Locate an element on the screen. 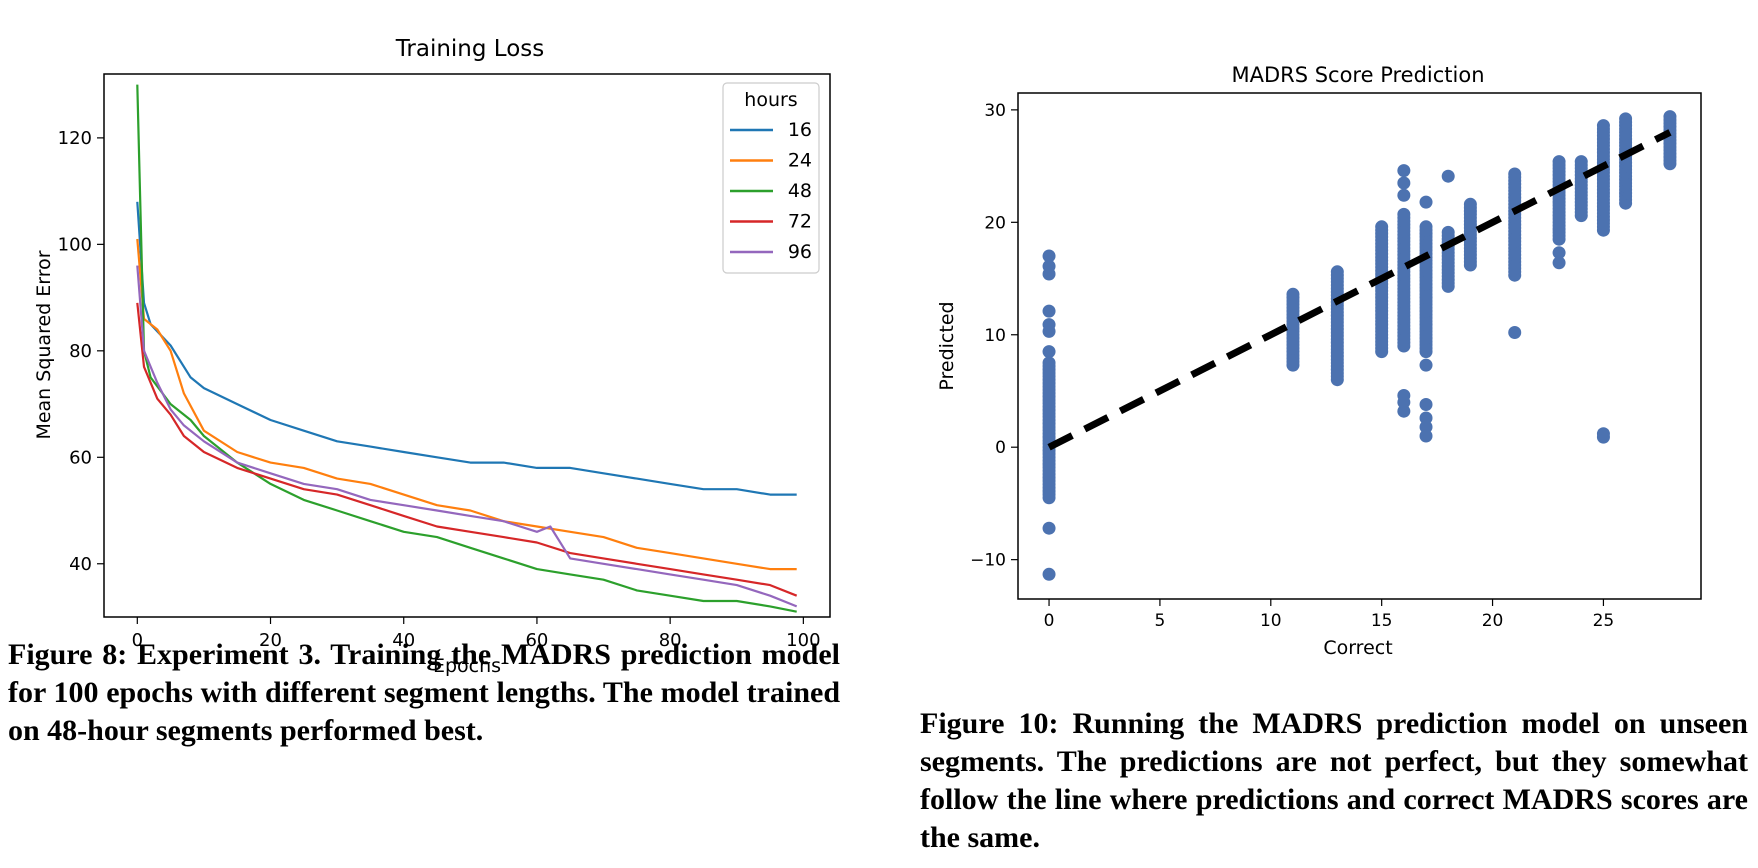  x-tick-label: 5 is located at coordinates (1160, 621).